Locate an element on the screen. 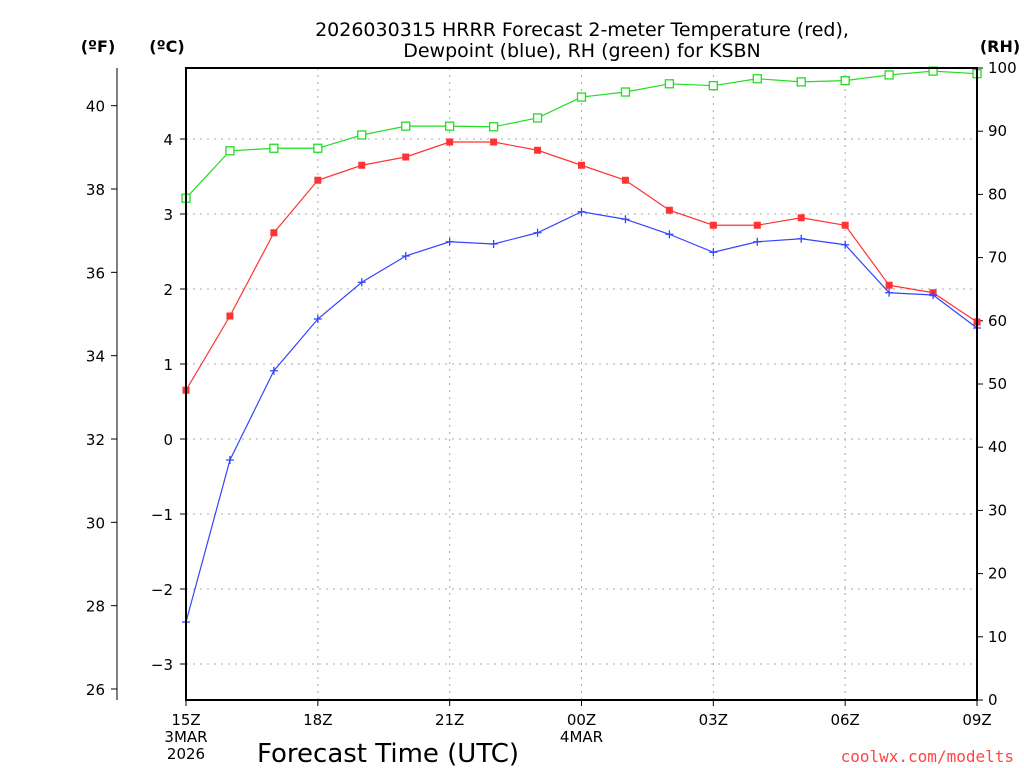  x-axis-title: Forecast Time (UTC) is located at coordinates (388, 753).